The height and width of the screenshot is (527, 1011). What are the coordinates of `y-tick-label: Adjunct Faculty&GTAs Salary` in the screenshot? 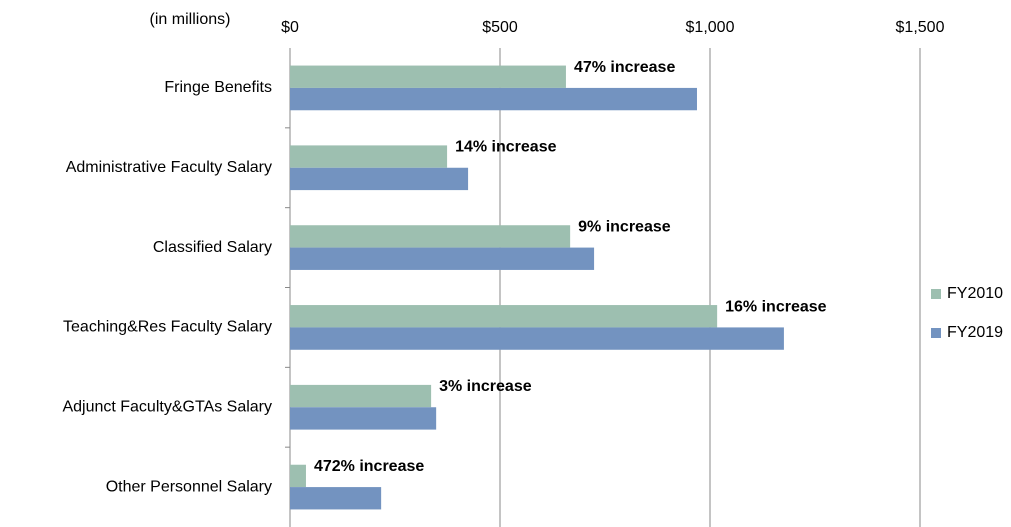 It's located at (167, 406).